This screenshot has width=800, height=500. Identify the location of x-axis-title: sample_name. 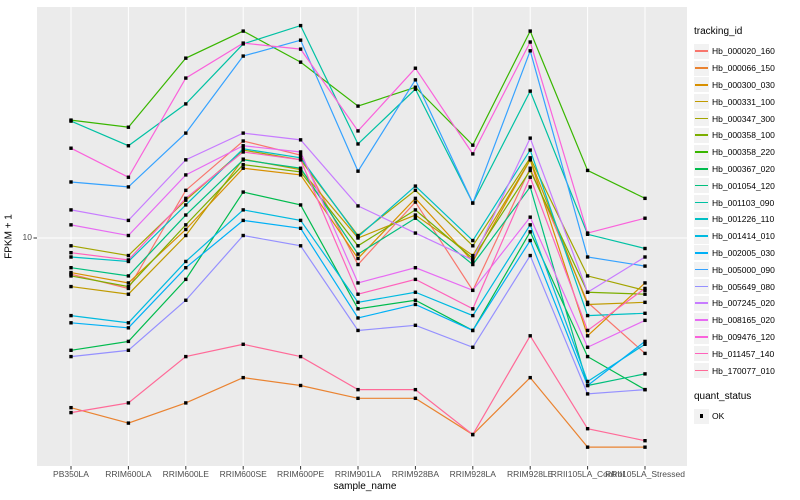
(365, 486).